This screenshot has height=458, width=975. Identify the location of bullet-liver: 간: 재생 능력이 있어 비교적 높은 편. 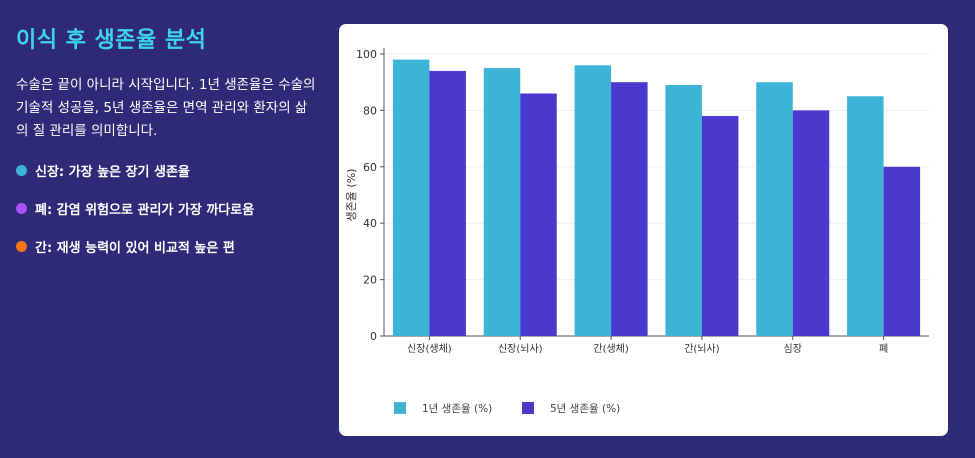
(166, 246).